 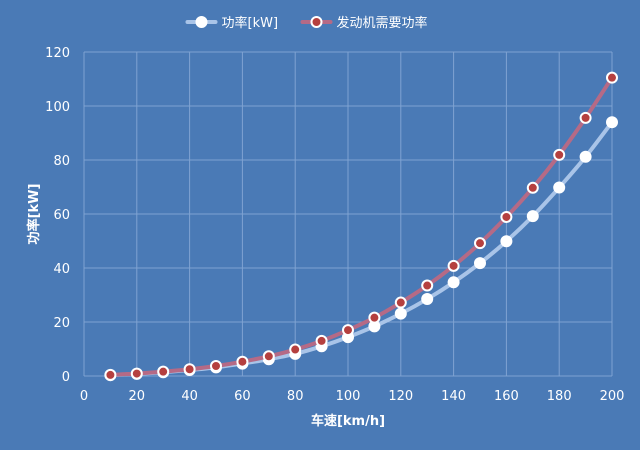 What do you see at coordinates (61, 323) in the screenshot?
I see `y-tick-label: 20` at bounding box center [61, 323].